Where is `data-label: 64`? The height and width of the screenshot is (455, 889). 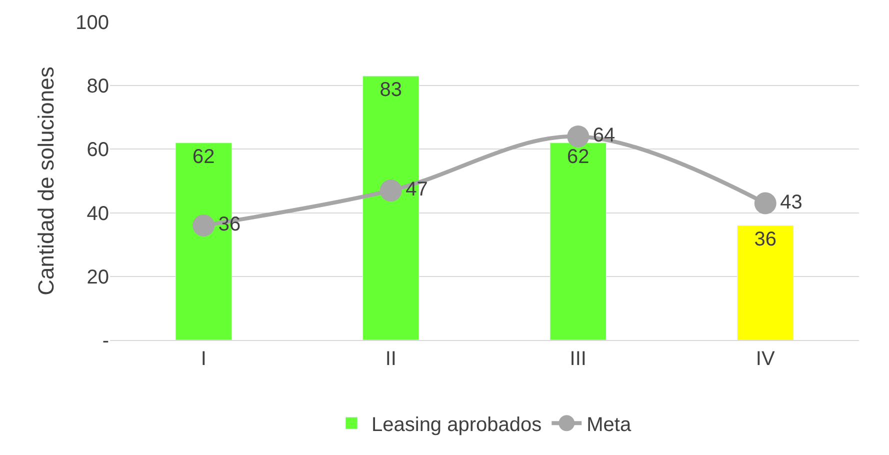
data-label: 64 is located at coordinates (604, 135).